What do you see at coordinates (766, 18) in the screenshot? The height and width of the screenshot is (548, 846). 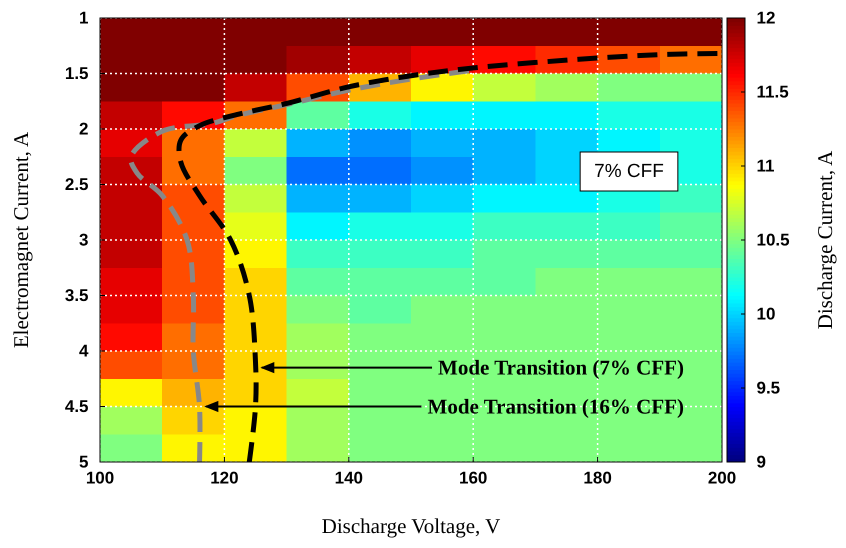 I see `color-bar-label: 12` at bounding box center [766, 18].